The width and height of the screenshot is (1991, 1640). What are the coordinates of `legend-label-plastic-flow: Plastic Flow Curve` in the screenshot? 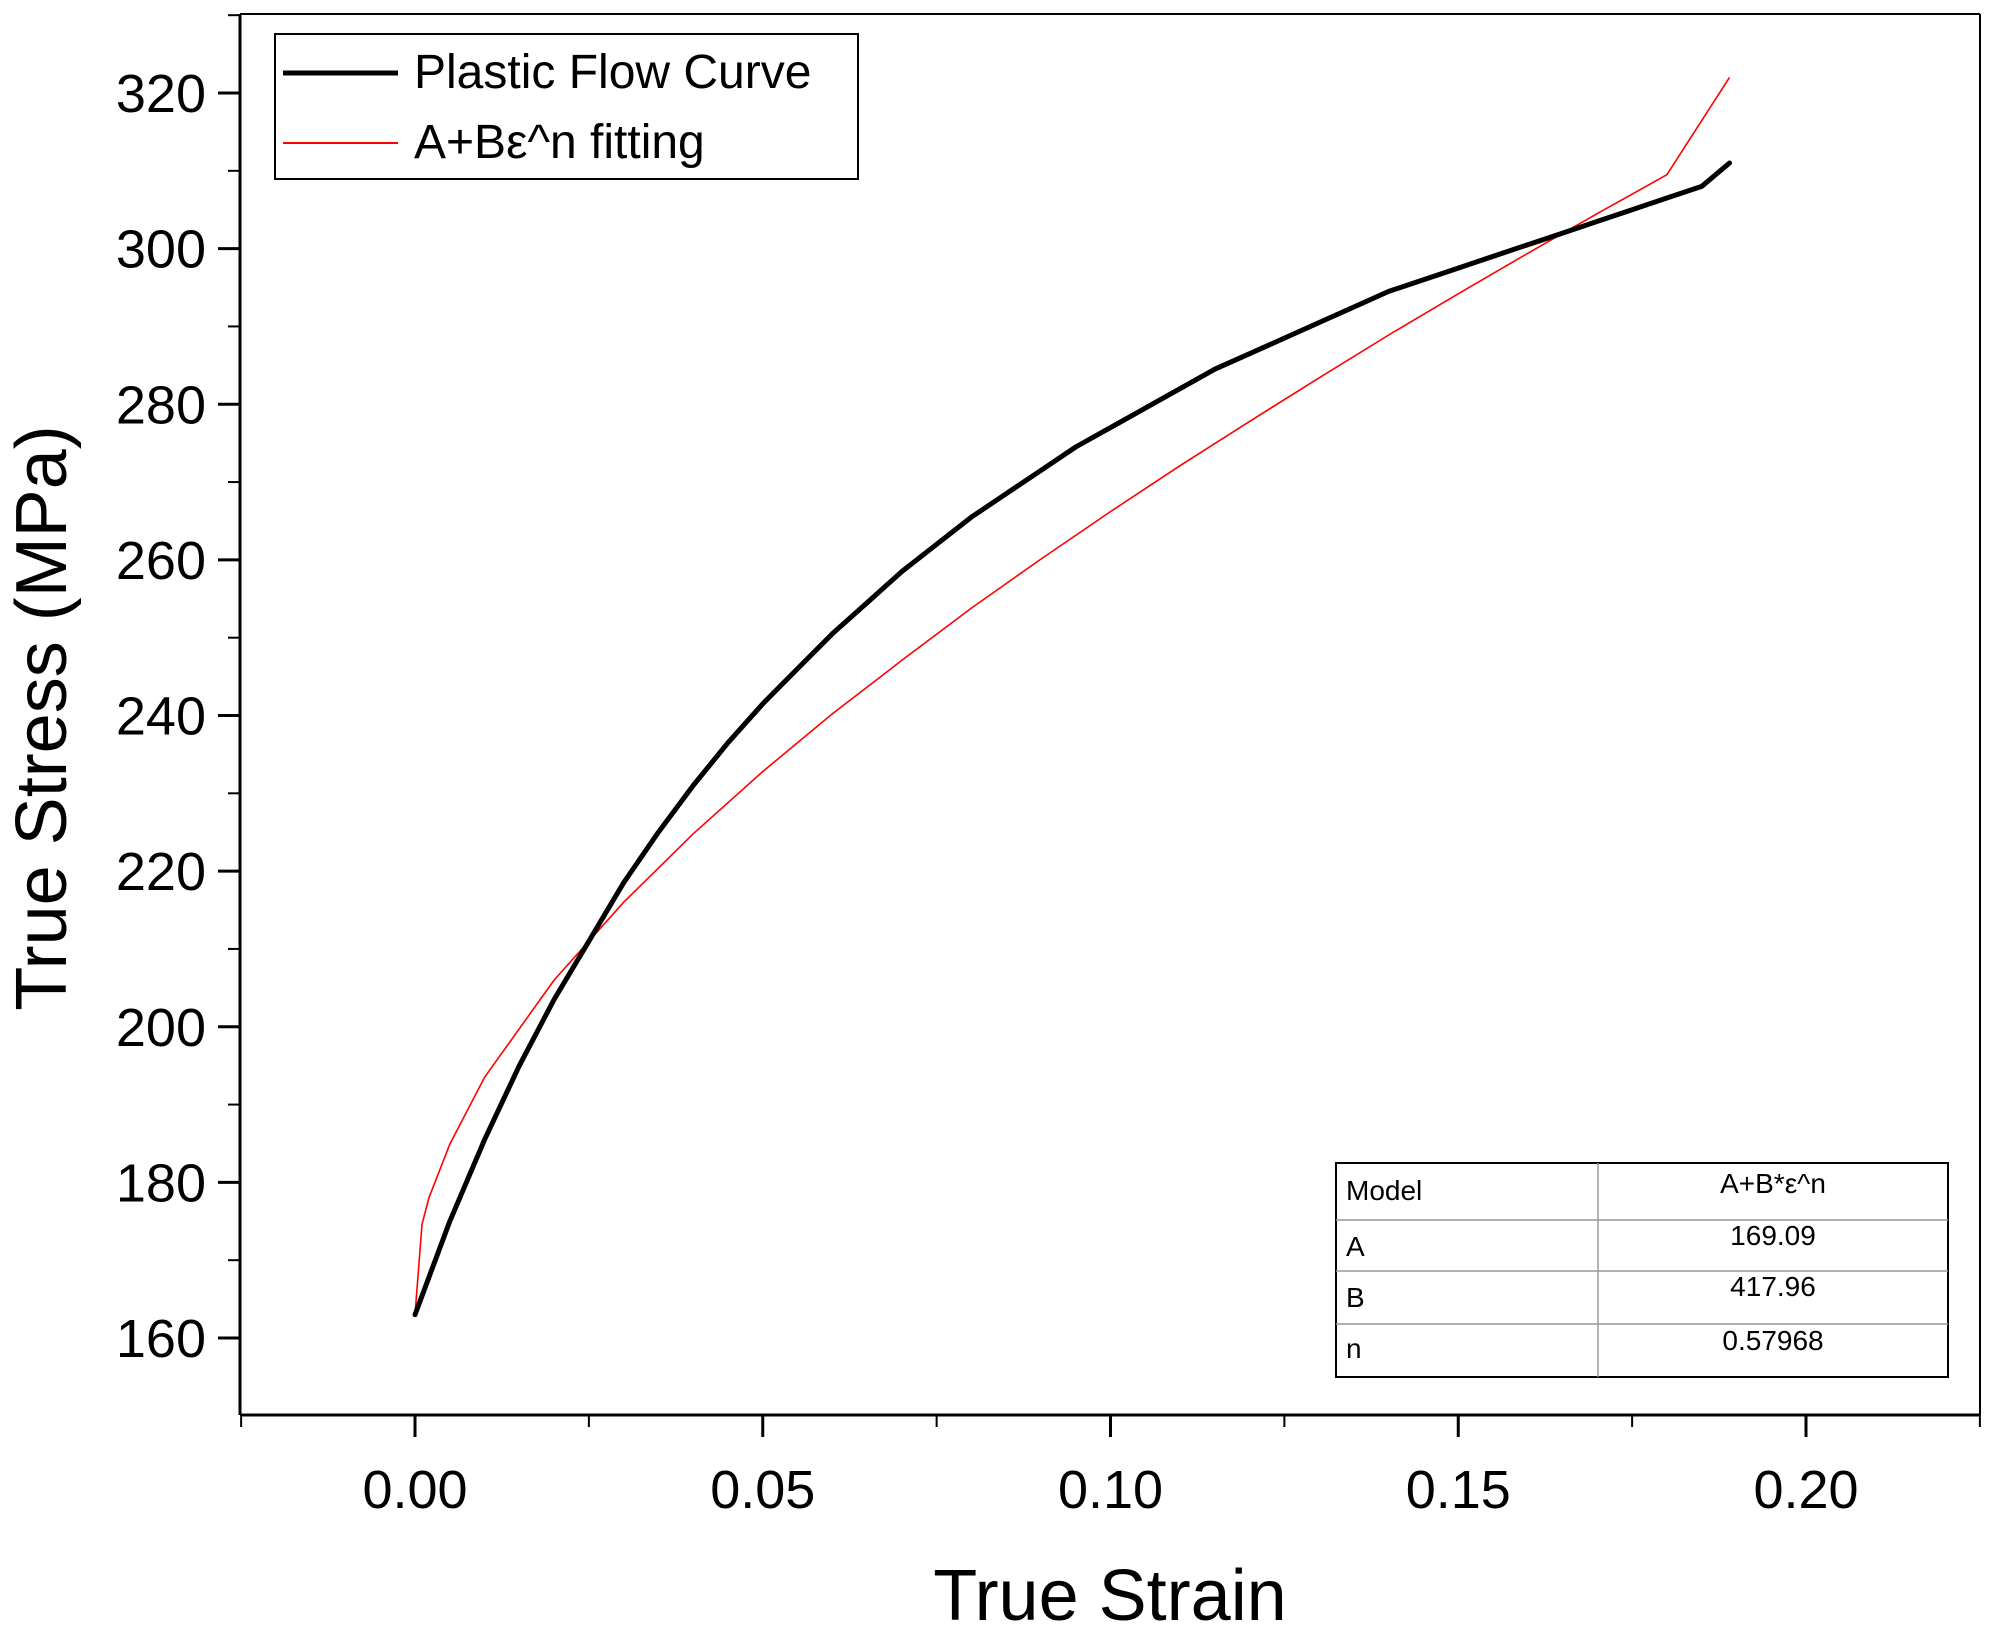 It's located at (612, 72).